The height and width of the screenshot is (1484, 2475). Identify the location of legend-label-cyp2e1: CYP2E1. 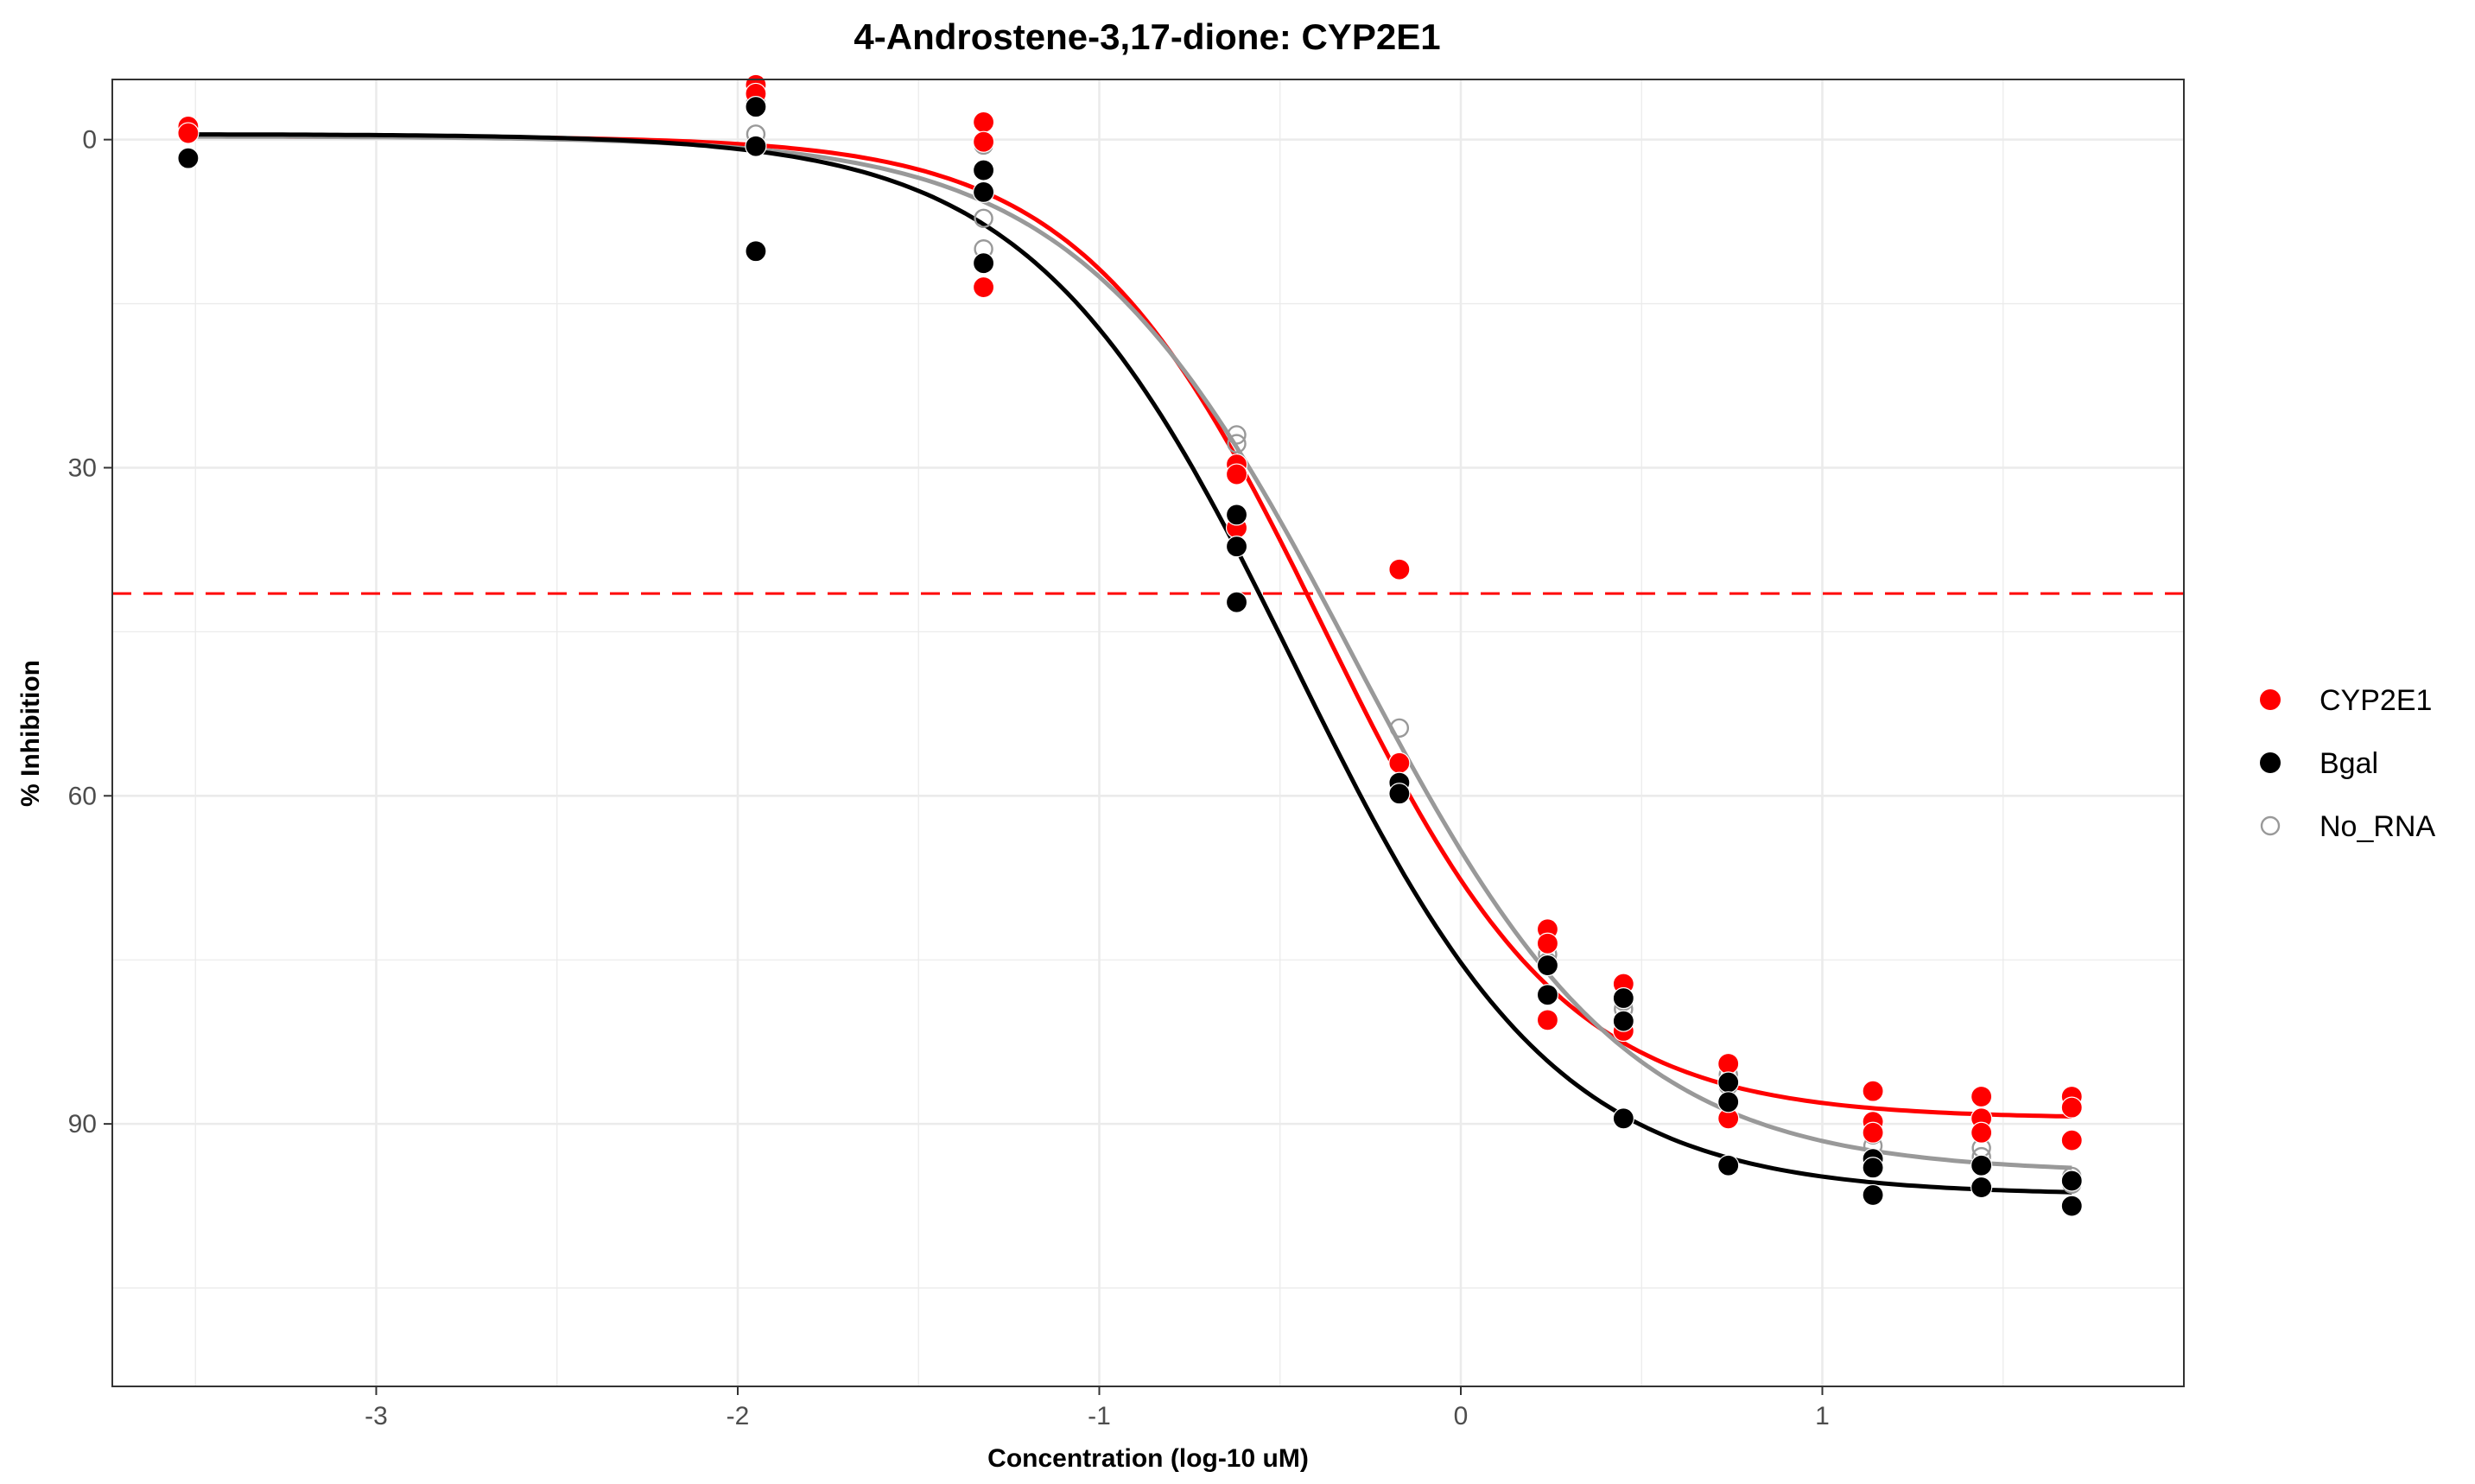
(2376, 700).